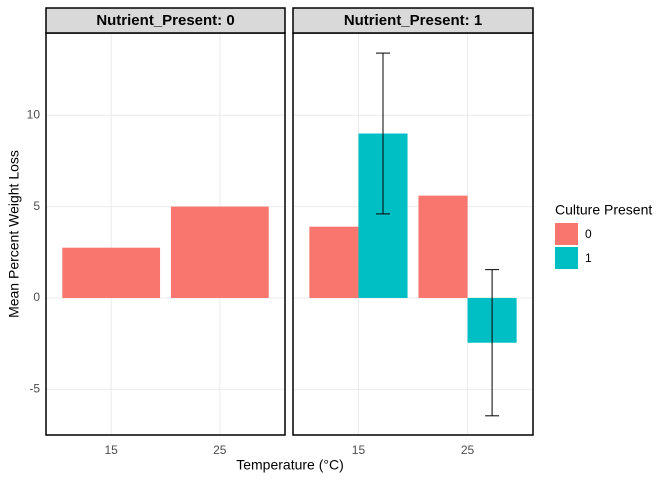 Image resolution: width=672 pixels, height=480 pixels. I want to click on legend-title: Culture Present, so click(603, 210).